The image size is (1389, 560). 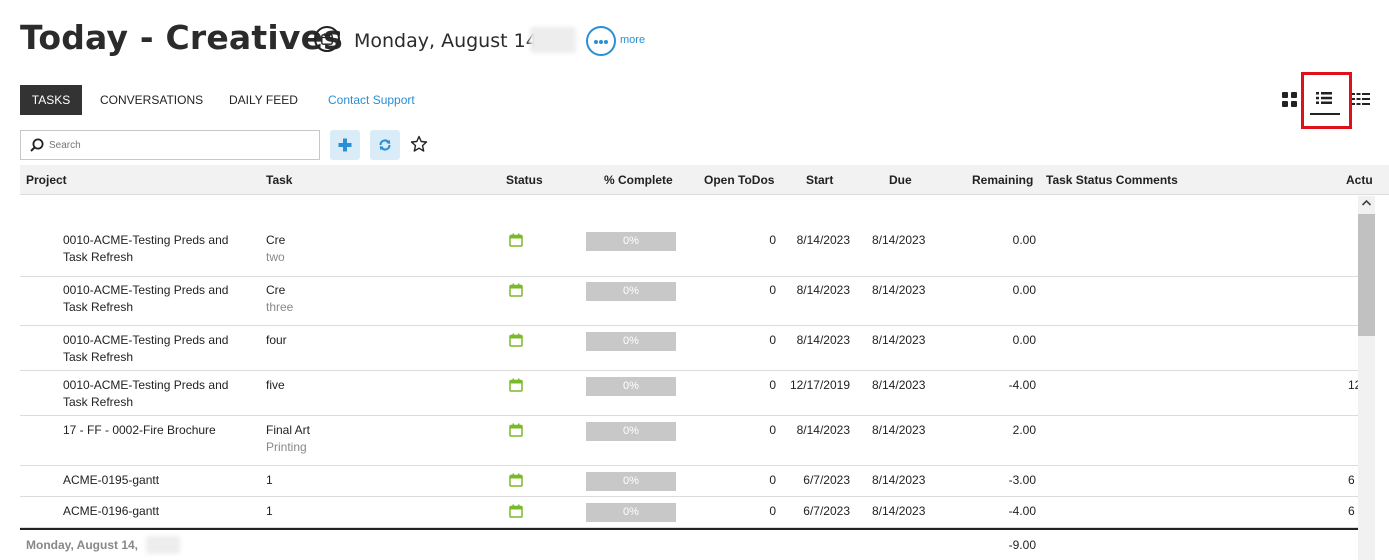 I want to click on calendar-icon, so click(x=327, y=39).